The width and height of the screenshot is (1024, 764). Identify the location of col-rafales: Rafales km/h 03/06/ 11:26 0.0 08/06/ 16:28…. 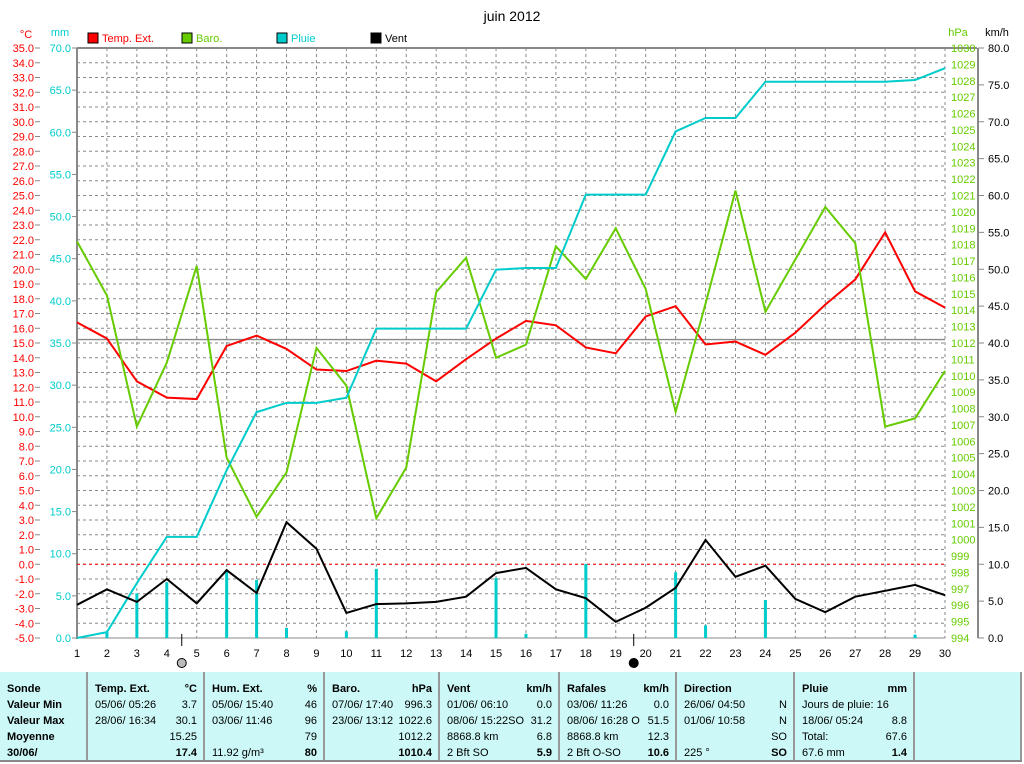
(618, 716).